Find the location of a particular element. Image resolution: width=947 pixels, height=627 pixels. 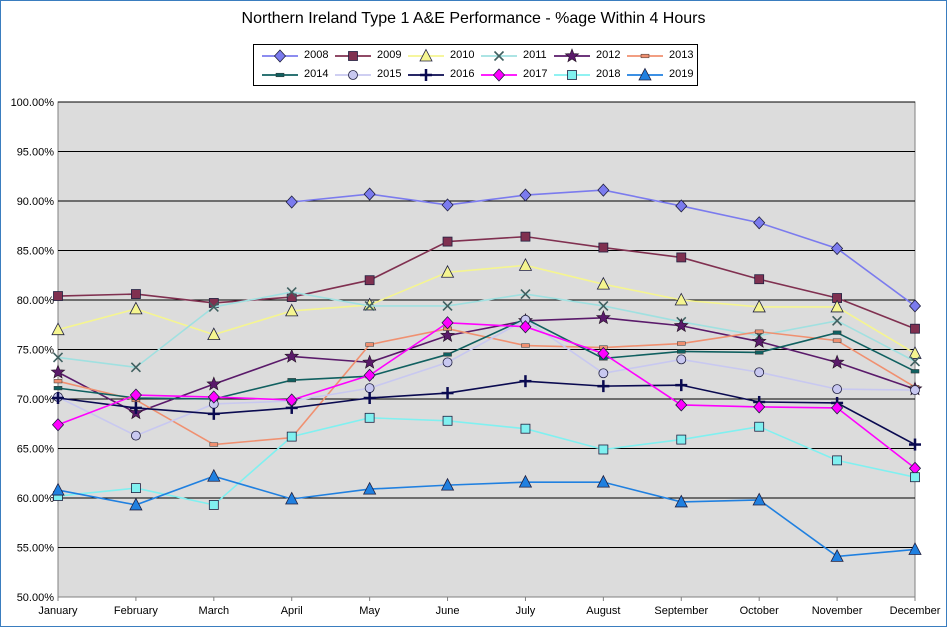

y-tick-label: 80.00% is located at coordinates (36, 301).